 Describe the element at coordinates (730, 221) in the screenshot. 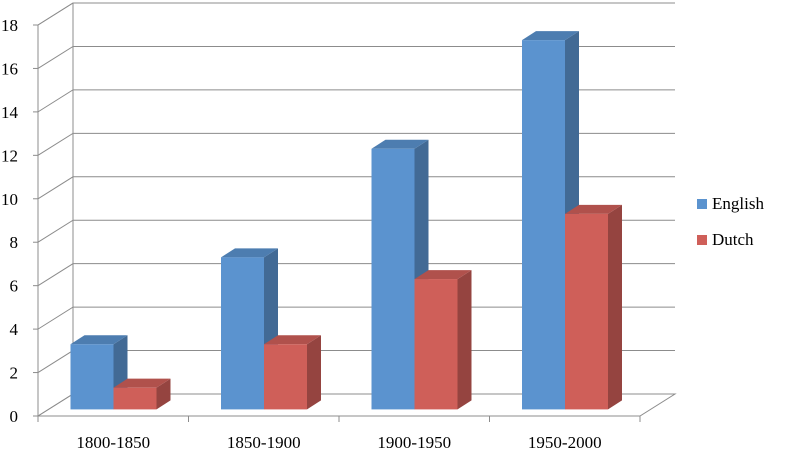

I see `legend: English Dutch` at that location.